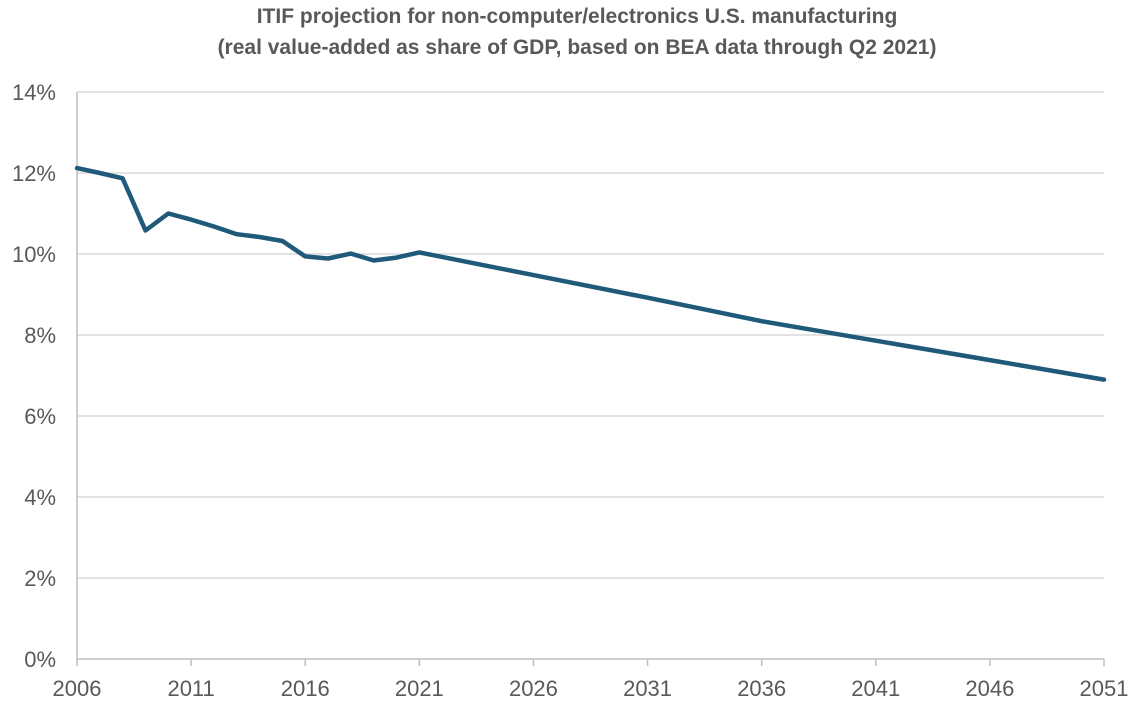 This screenshot has width=1143, height=717. Describe the element at coordinates (77, 688) in the screenshot. I see `x-tick-label: 2006` at that location.